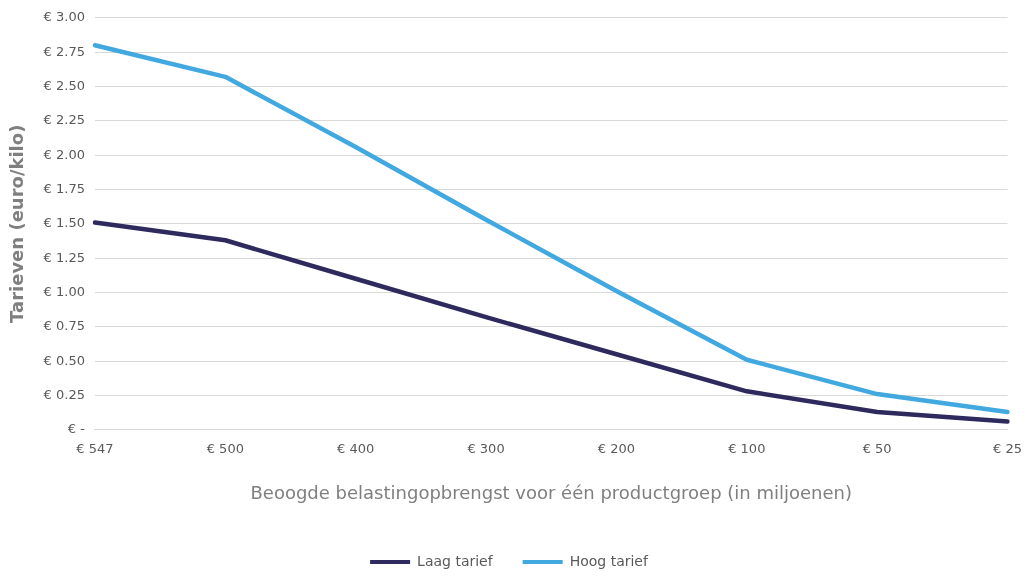 This screenshot has height=581, width=1034. What do you see at coordinates (747, 448) in the screenshot?
I see `x-tick-label: € 100` at bounding box center [747, 448].